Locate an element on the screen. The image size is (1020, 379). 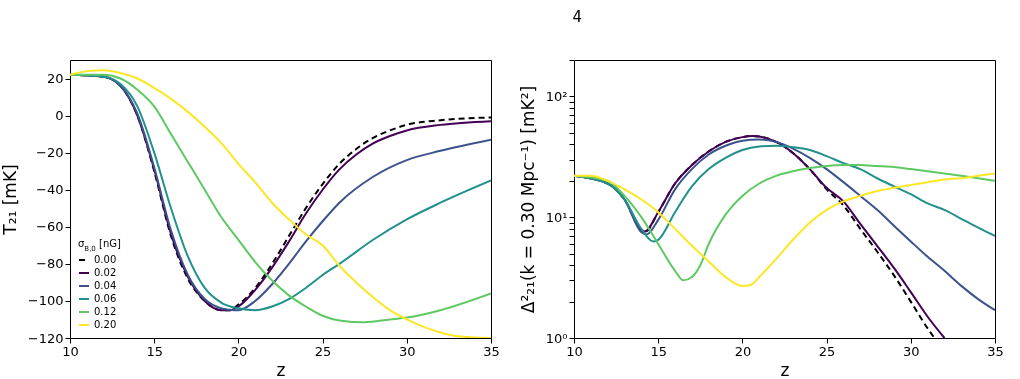
y-tick-label: 0 is located at coordinates (59, 116).